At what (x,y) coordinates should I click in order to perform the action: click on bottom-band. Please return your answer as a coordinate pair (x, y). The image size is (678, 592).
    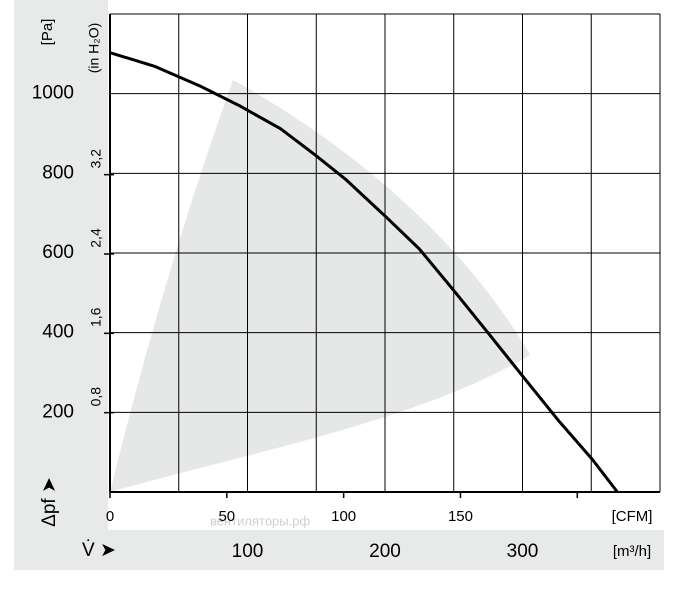
    Looking at the image, I should click on (339, 550).